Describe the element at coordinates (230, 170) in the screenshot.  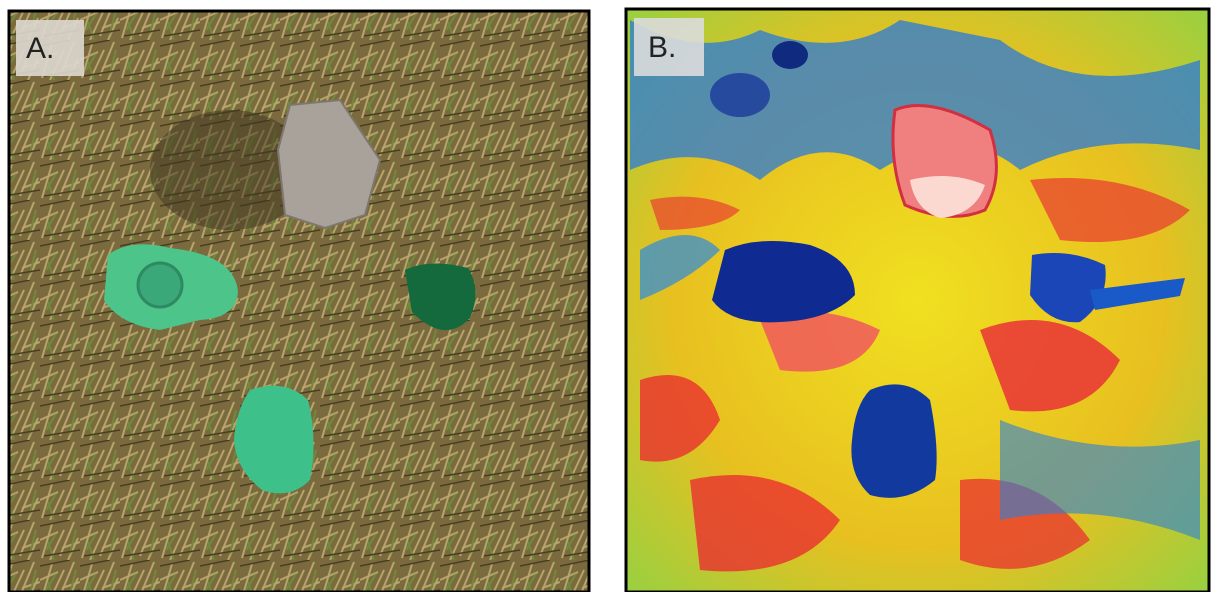
I see `shadow` at that location.